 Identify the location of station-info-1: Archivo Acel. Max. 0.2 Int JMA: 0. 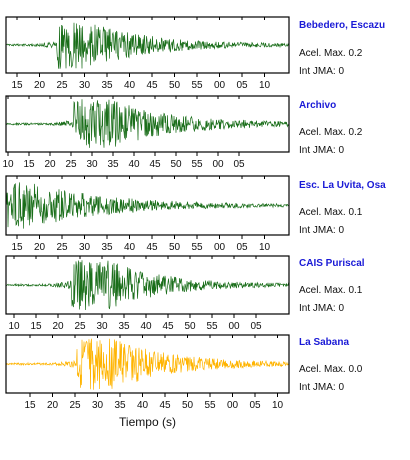
(330, 128).